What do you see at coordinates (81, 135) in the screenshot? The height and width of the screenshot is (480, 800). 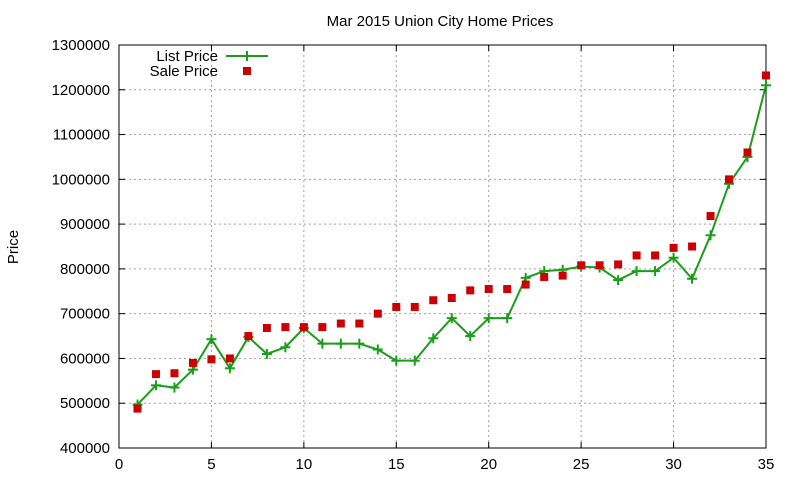 I see `y-tick-label: 1100000` at bounding box center [81, 135].